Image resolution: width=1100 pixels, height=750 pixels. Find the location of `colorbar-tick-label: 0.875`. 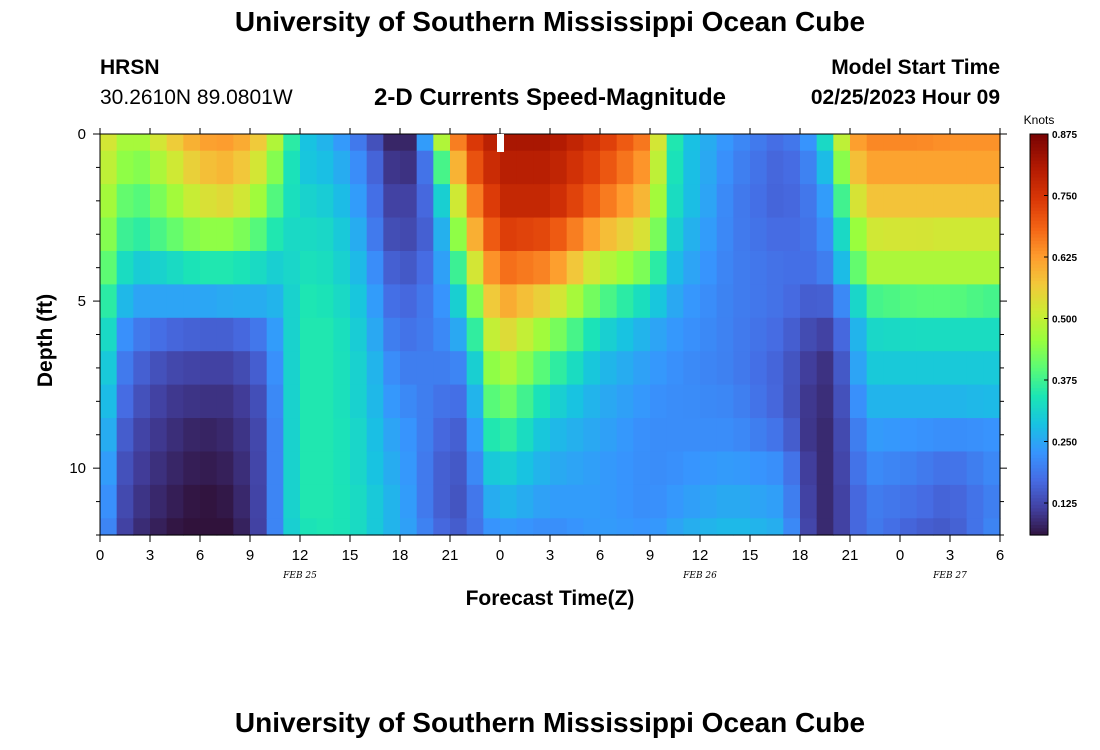

colorbar-tick-label: 0.875 is located at coordinates (1064, 135).